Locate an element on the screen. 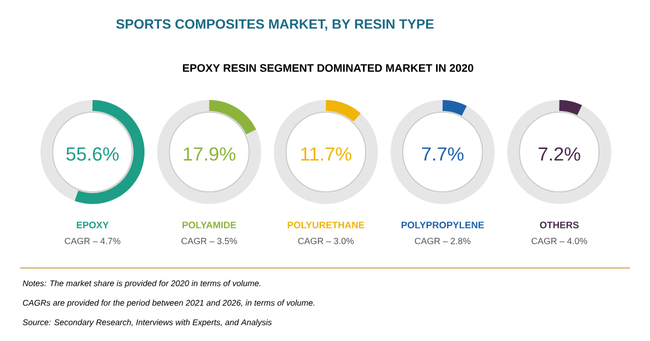  text: SPORTS COMPOSITES MARKET, BY RESIN TYPE is located at coordinates (275, 25).